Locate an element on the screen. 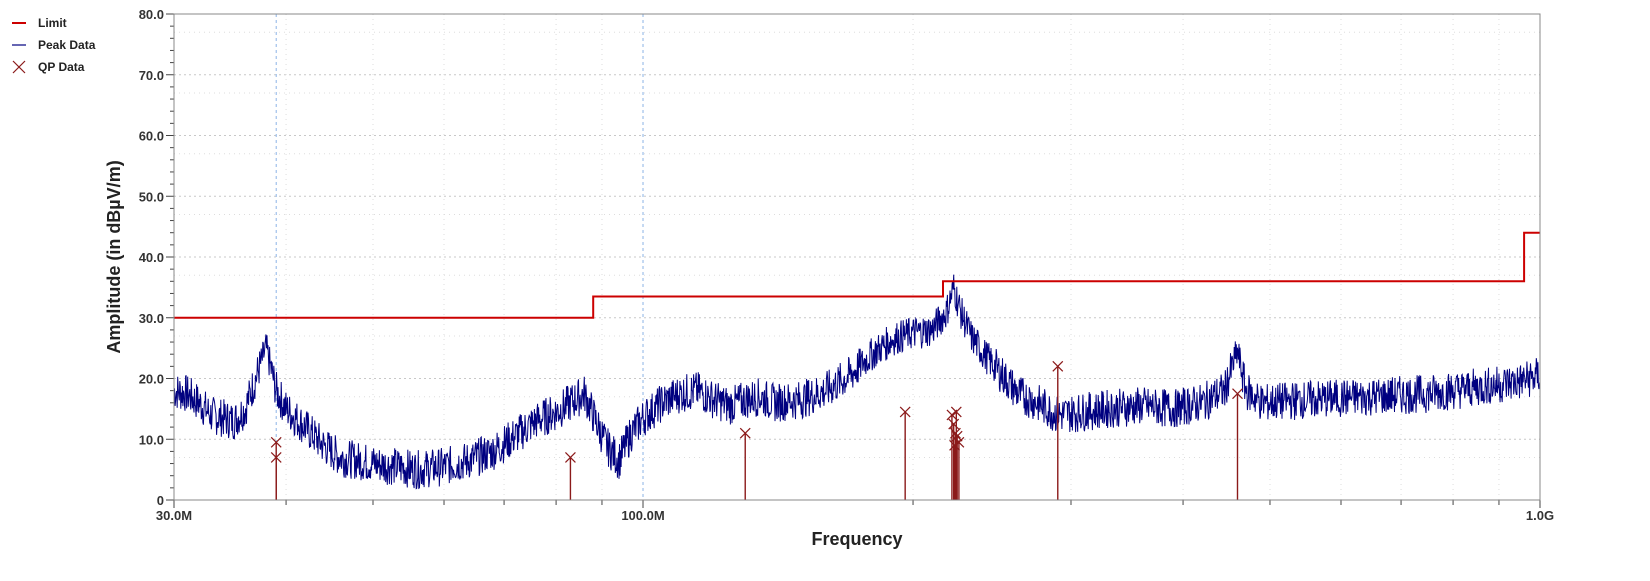 This screenshot has height=581, width=1650. y-tick-label: 0 is located at coordinates (160, 500).